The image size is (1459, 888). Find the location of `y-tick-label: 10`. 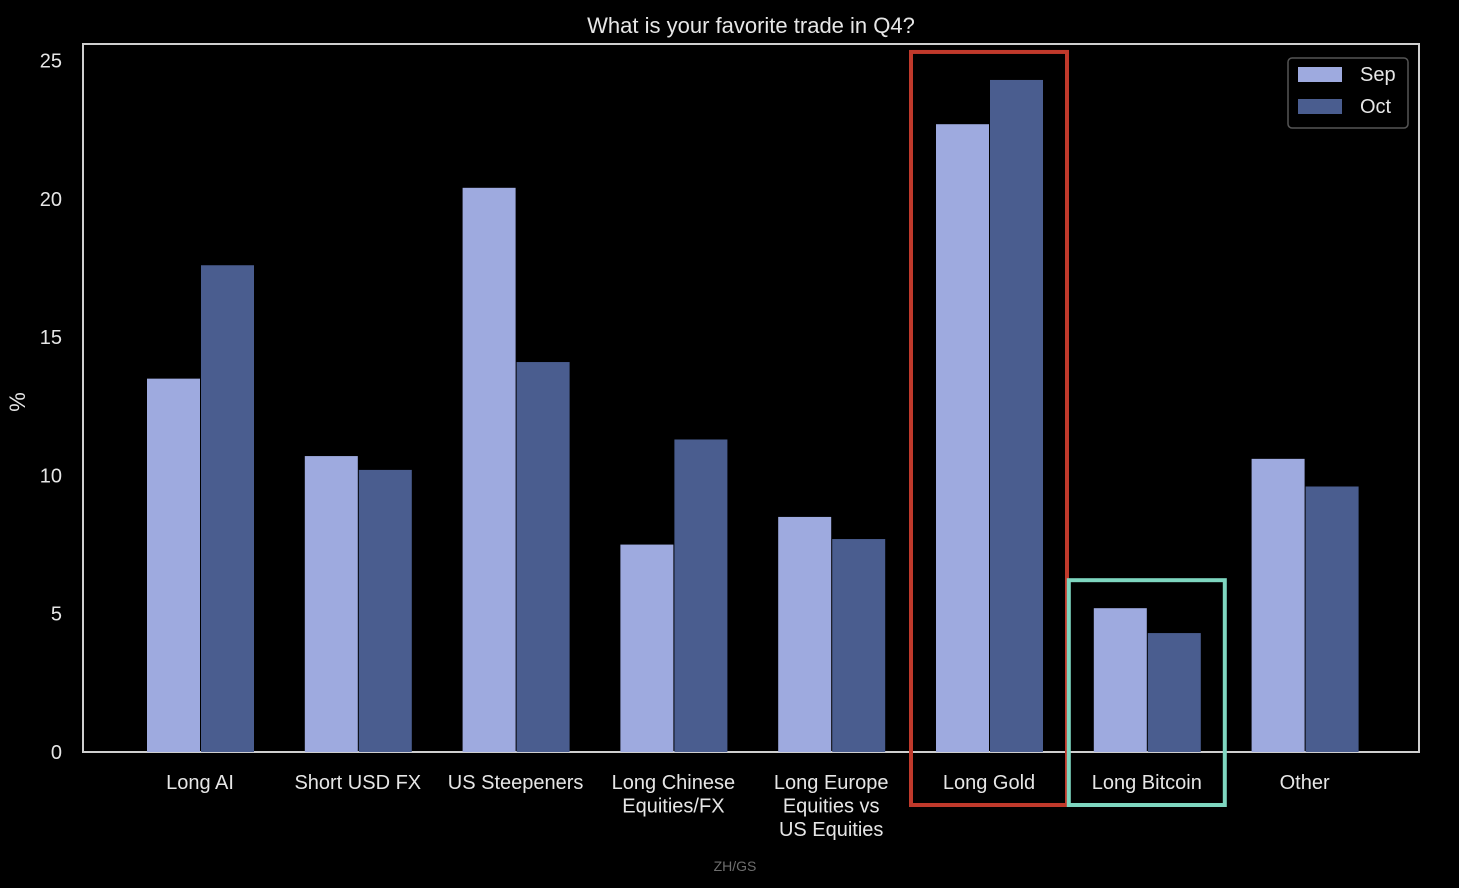

y-tick-label: 10 is located at coordinates (51, 476).